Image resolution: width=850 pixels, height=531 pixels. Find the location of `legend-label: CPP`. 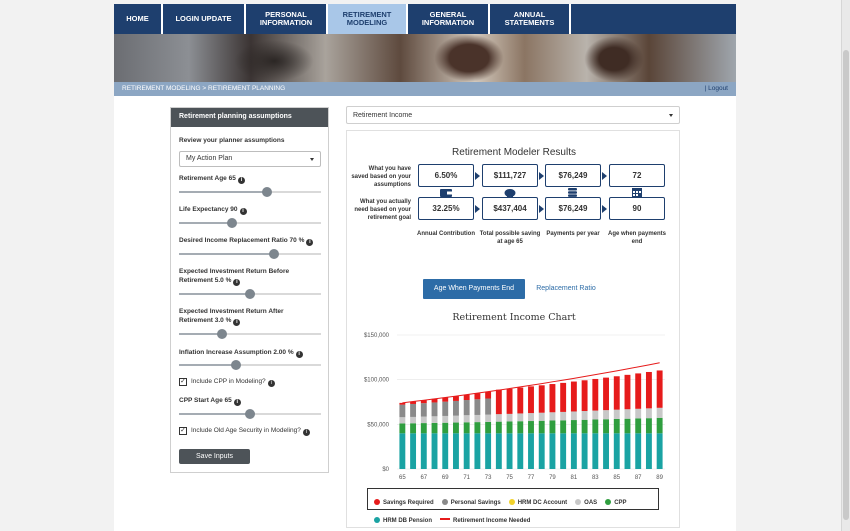

legend-label: CPP is located at coordinates (620, 503).